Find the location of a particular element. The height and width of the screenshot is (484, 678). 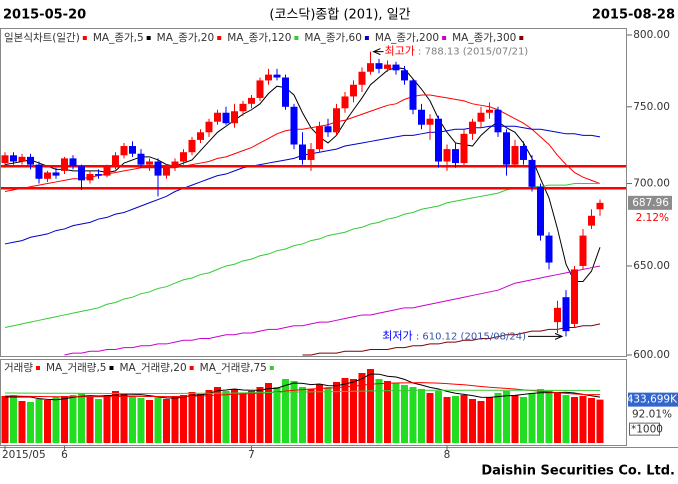

volume-plot is located at coordinates (302, 406).